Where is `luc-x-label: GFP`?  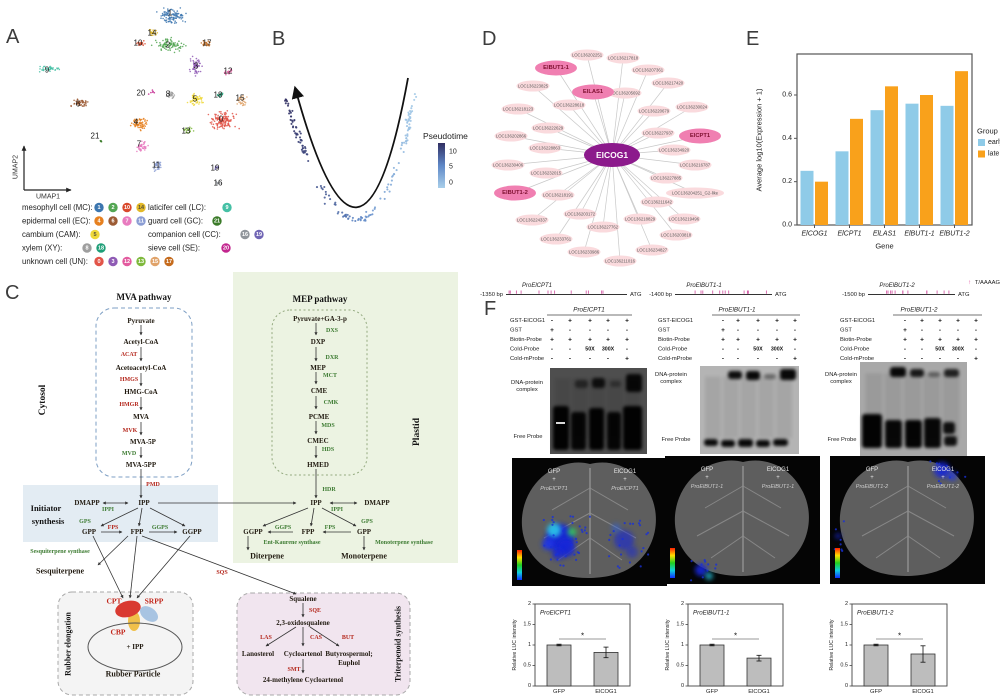
luc-x-label: GFP is located at coordinates (876, 692).